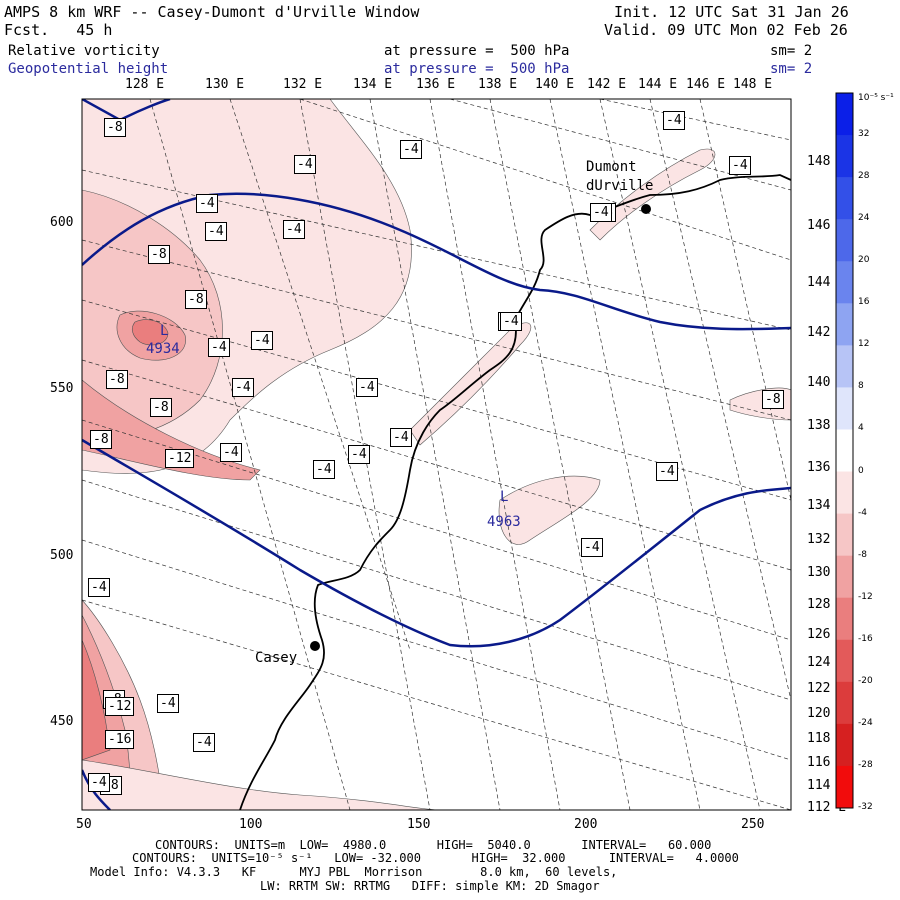  I want to click on colorbar-frame, so click(844, 450).